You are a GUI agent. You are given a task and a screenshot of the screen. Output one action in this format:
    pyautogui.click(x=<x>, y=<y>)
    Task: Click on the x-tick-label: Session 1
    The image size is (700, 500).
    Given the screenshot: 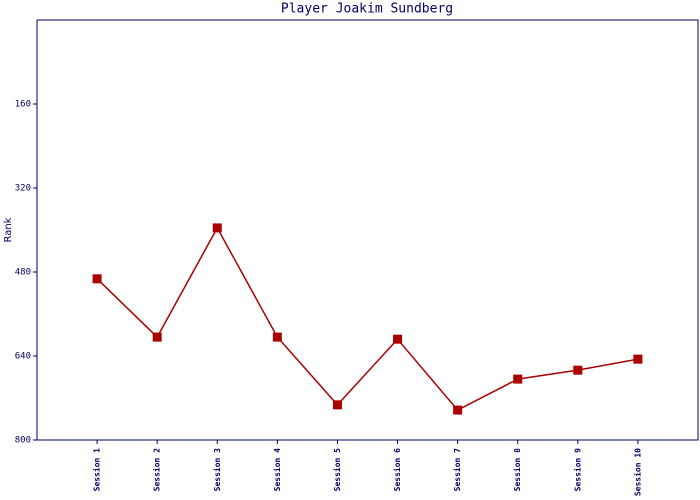 What is the action you would take?
    pyautogui.click(x=97, y=470)
    